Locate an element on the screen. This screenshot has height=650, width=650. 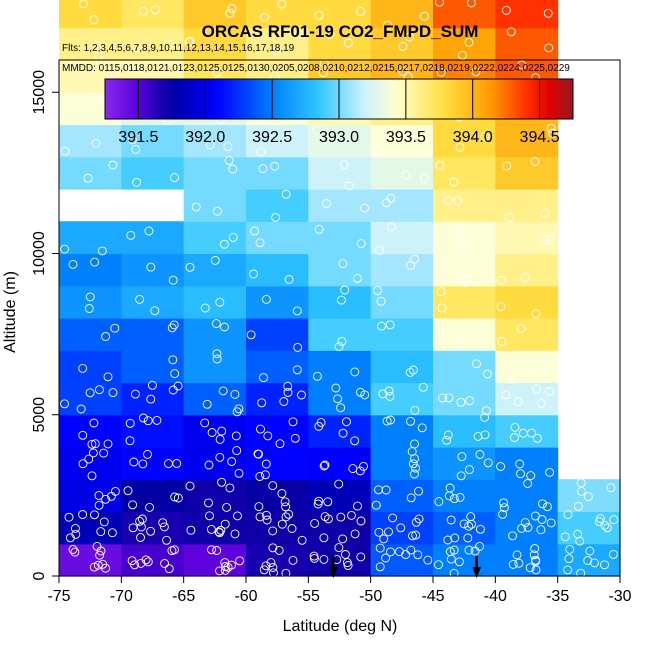
x-axis-label: Latitude (deg N) is located at coordinates (340, 626).